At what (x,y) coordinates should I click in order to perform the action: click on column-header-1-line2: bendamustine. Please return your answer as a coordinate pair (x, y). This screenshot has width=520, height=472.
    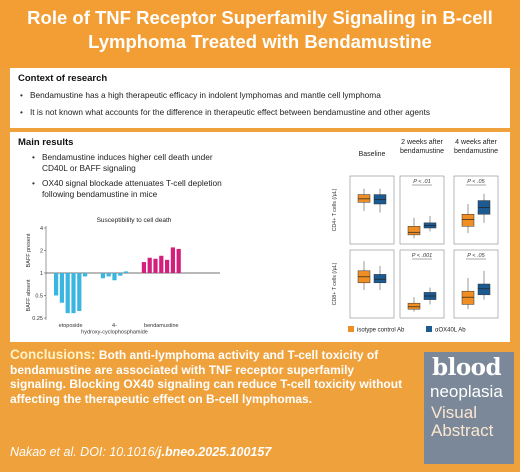
    Looking at the image, I should click on (422, 151).